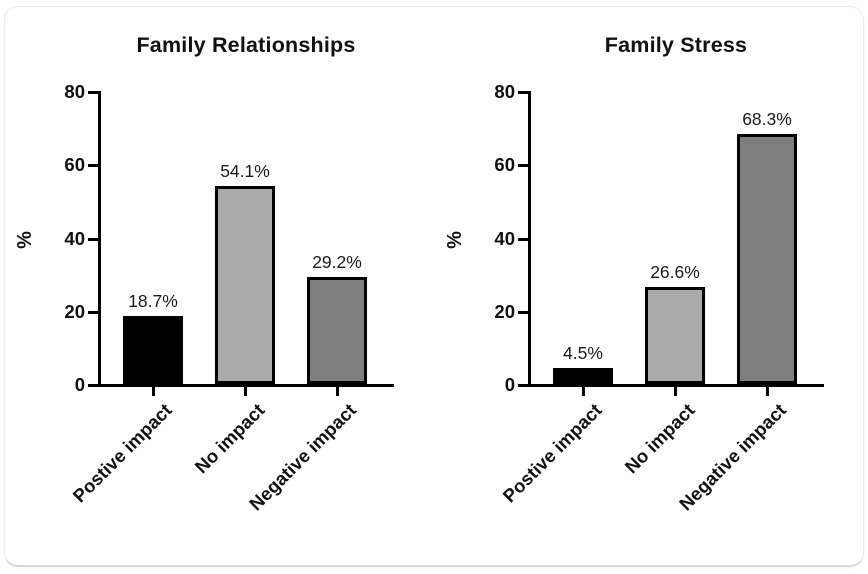 This screenshot has height=574, width=868. What do you see at coordinates (246, 45) in the screenshot?
I see `chart-title: Family Relationships` at bounding box center [246, 45].